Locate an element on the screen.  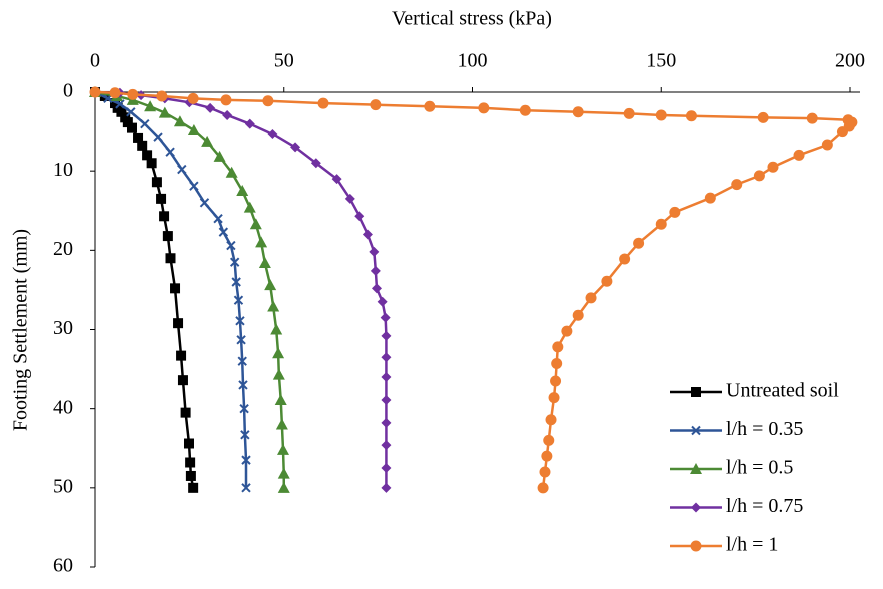
legend-label: l/h = 1 is located at coordinates (752, 545).